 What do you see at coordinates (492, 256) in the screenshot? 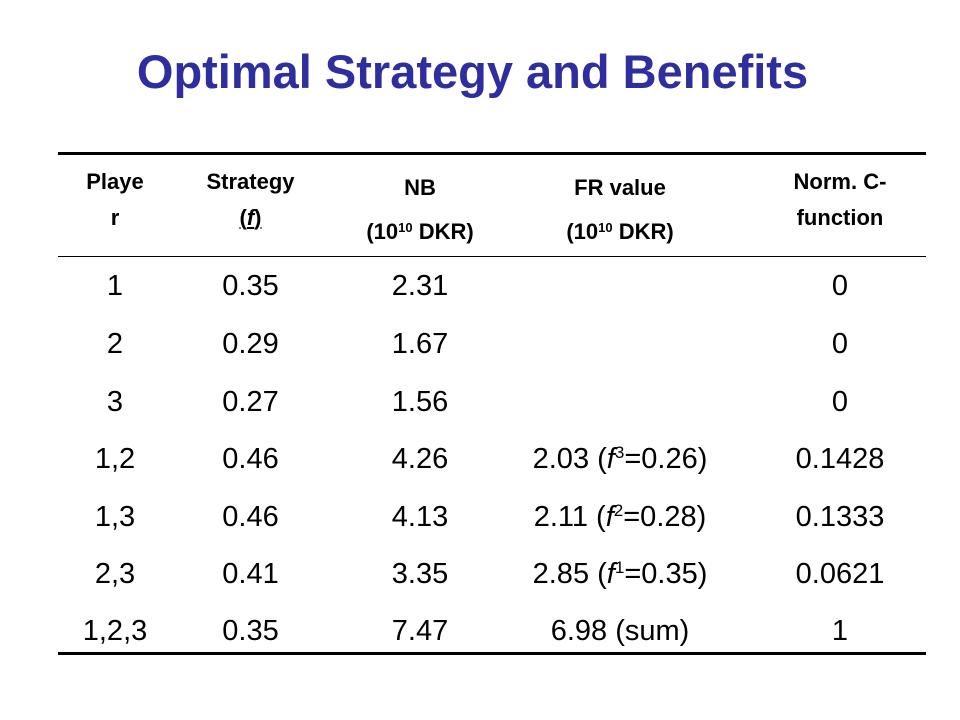
I see `header-divider` at bounding box center [492, 256].